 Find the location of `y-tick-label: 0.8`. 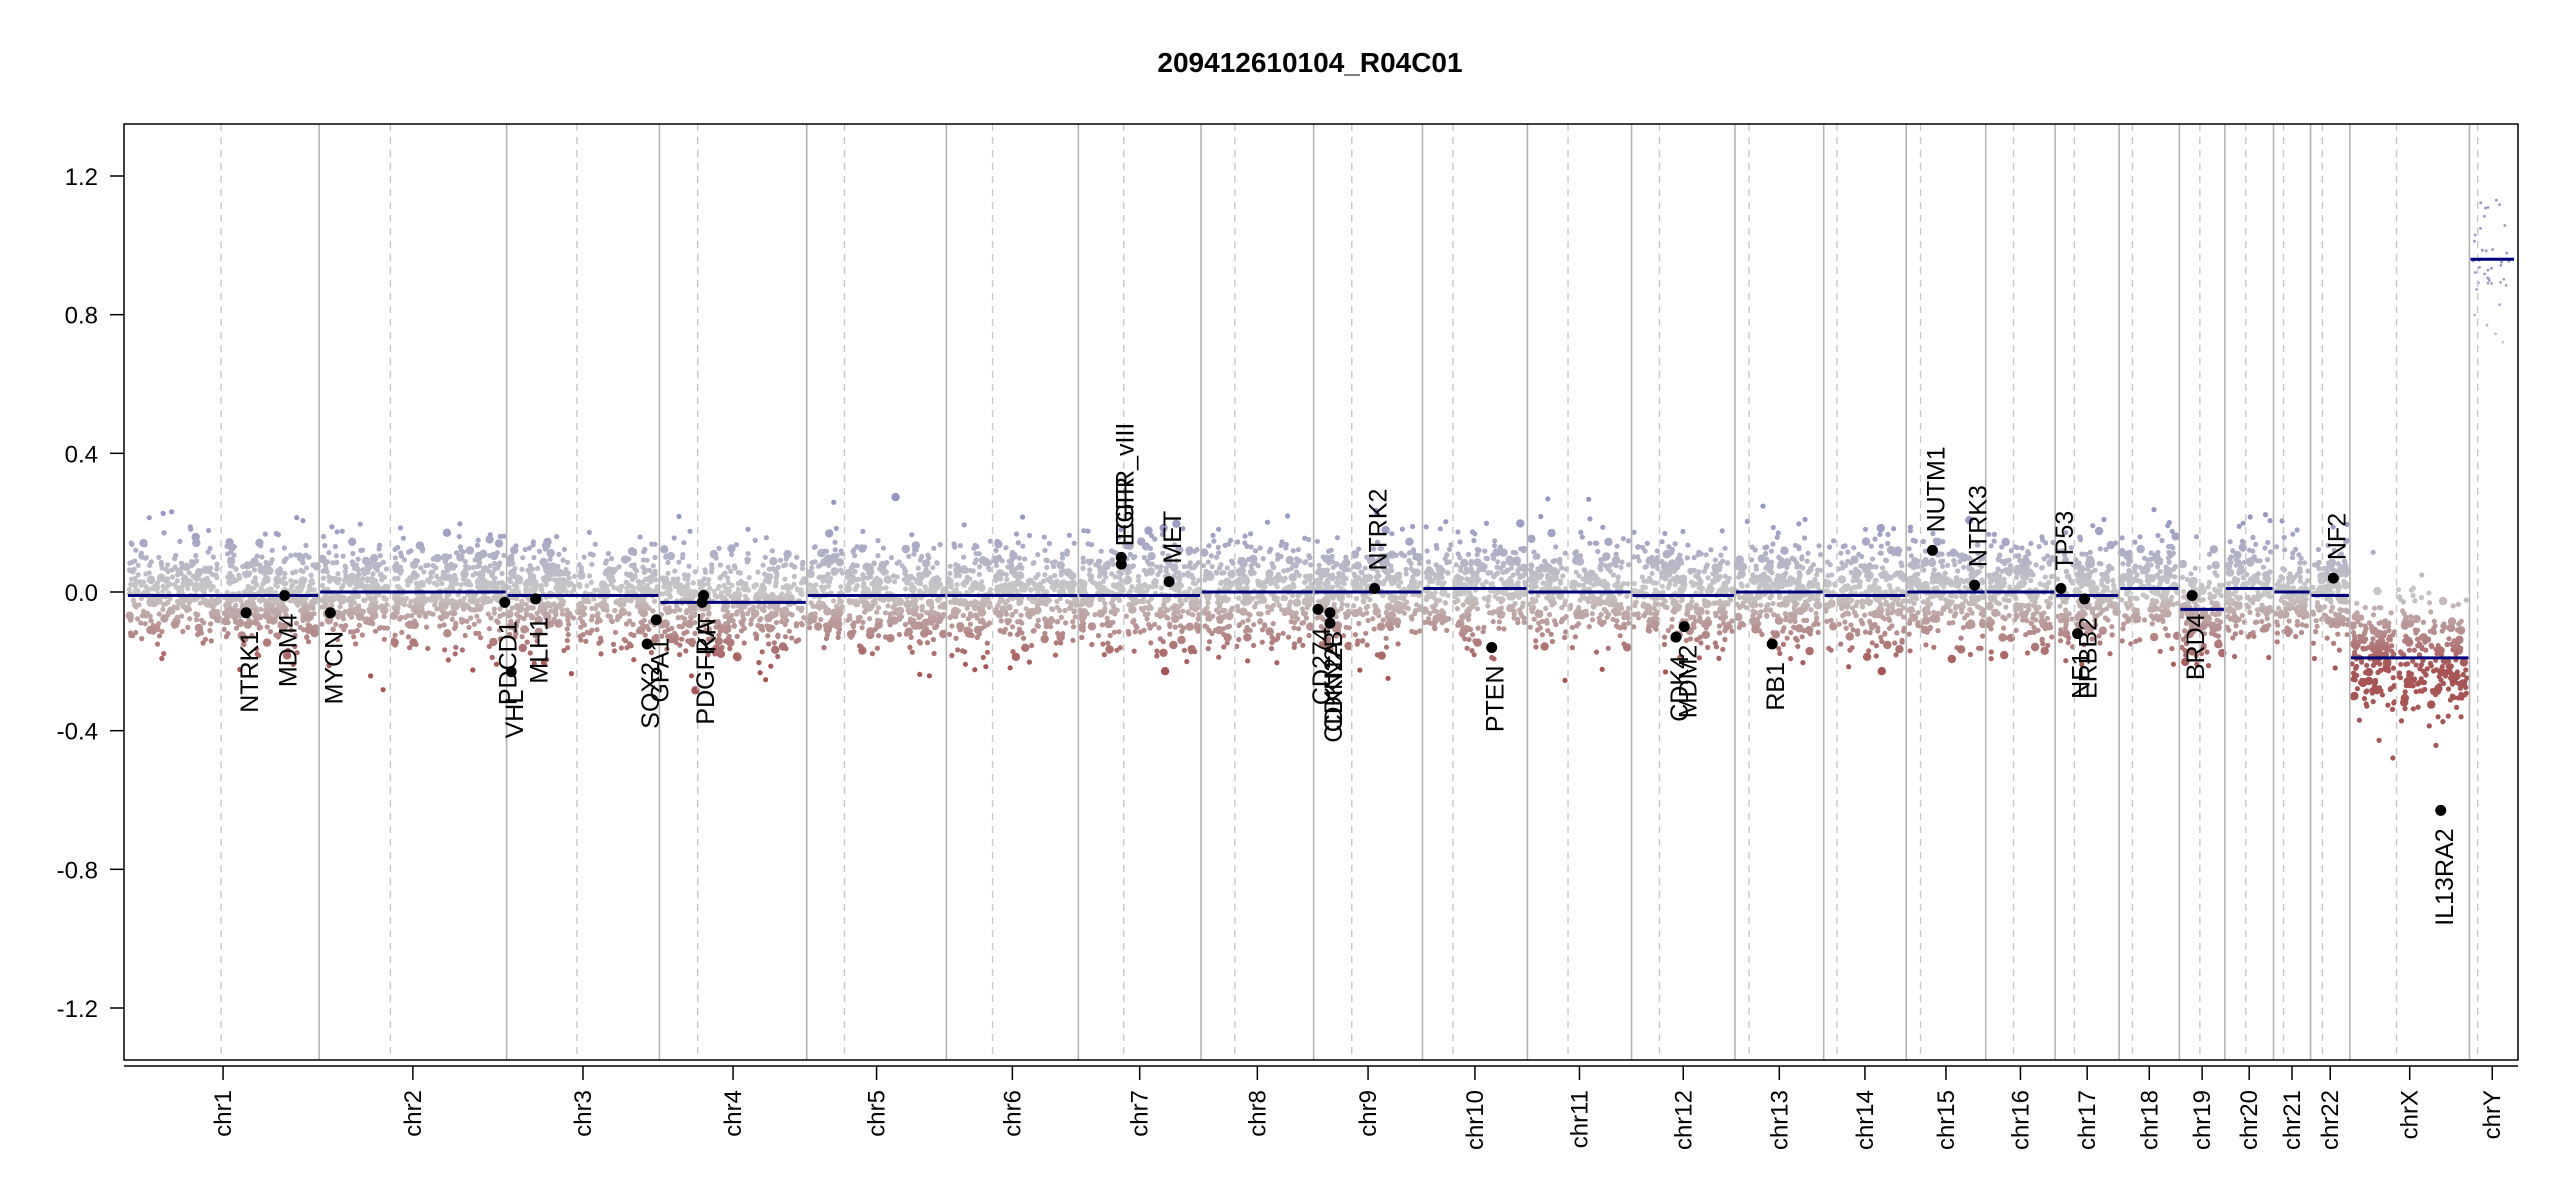

y-tick-label: 0.8 is located at coordinates (81, 316).